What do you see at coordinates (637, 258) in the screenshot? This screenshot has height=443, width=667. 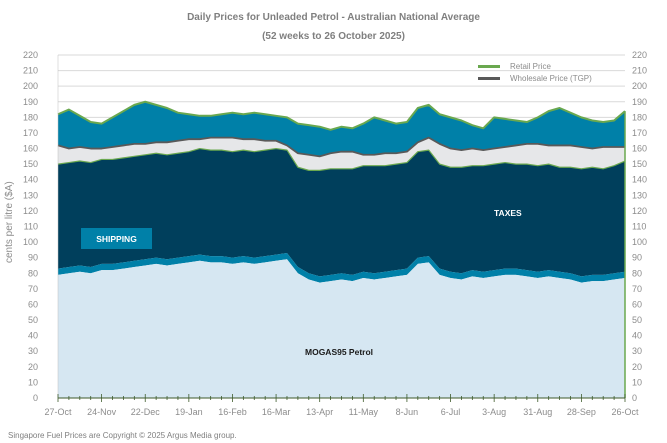 I see `y-tick-label-right: 90` at bounding box center [637, 258].